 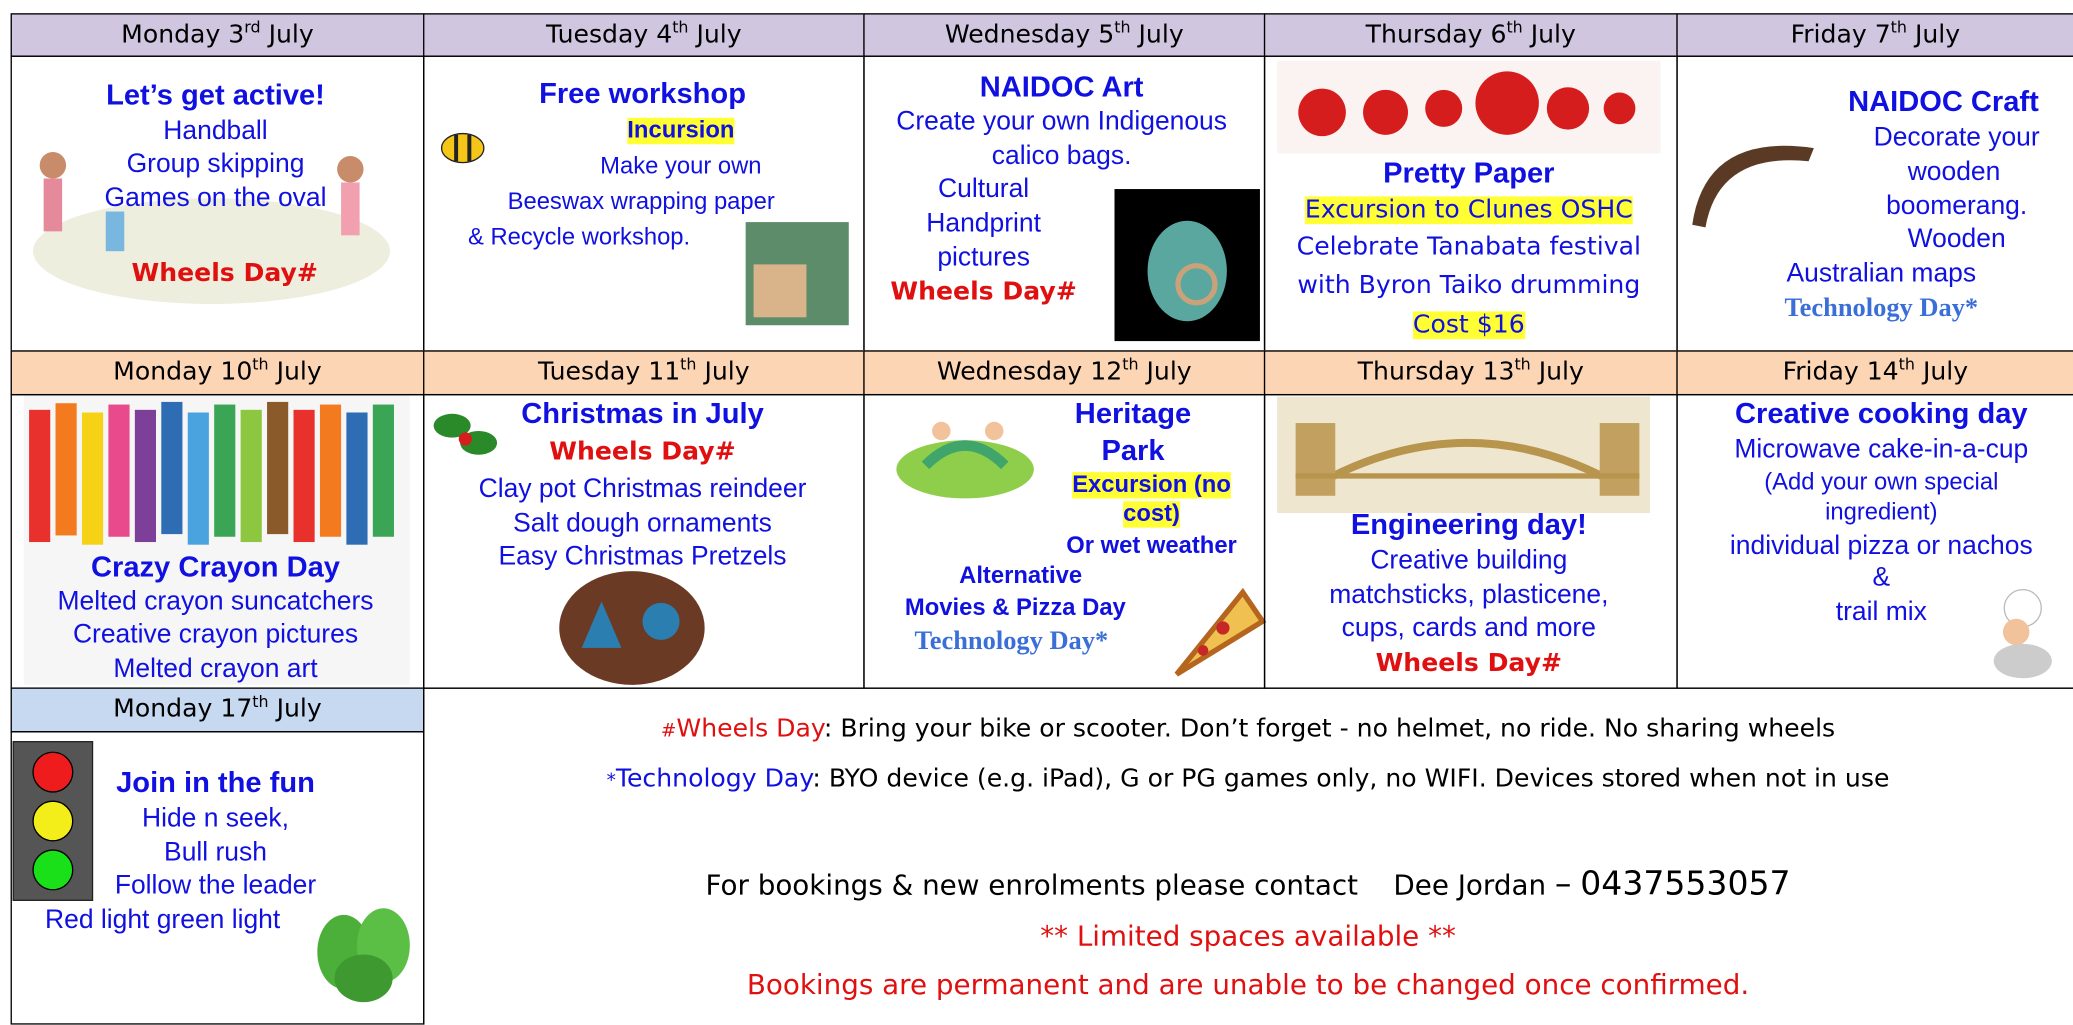 What do you see at coordinates (642, 557) in the screenshot?
I see `activity-line: Easy Christmas Pretzels` at bounding box center [642, 557].